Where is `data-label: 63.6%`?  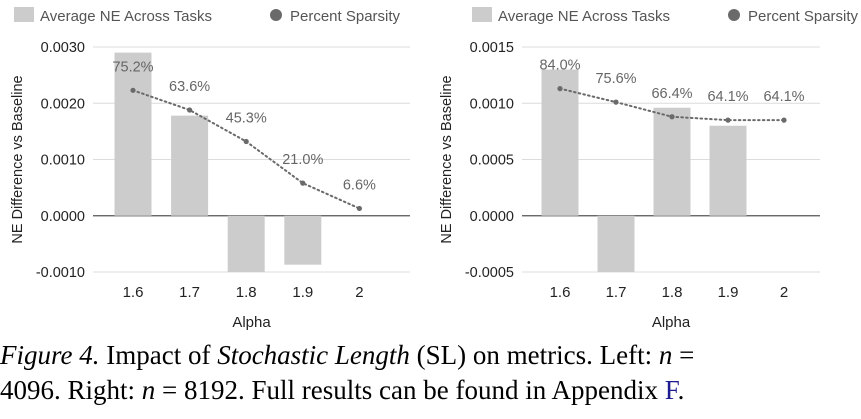 data-label: 63.6% is located at coordinates (189, 87).